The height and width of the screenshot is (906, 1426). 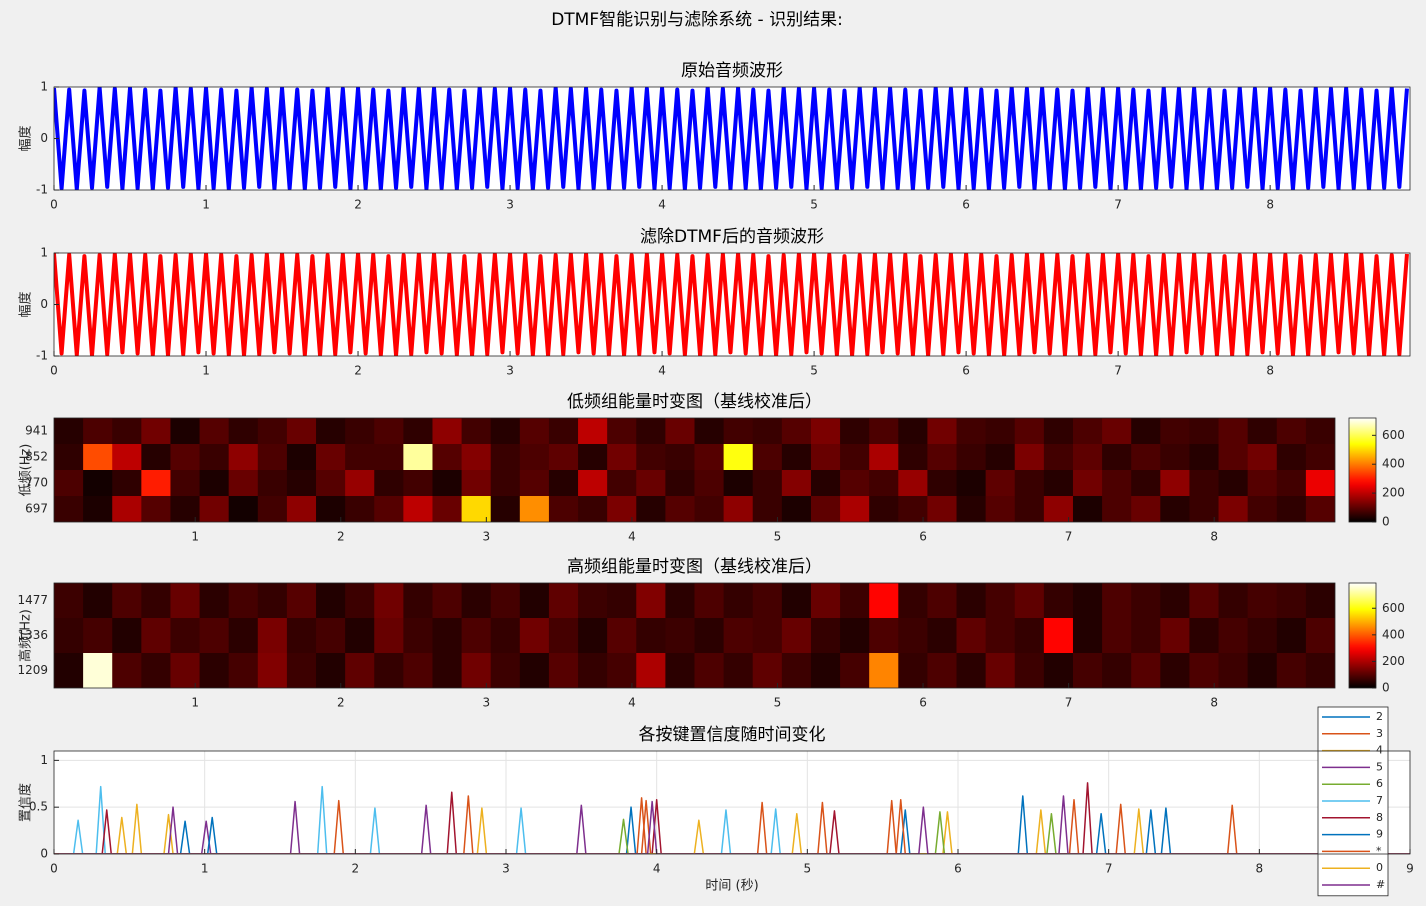 What do you see at coordinates (1379, 750) in the screenshot?
I see `legend-label: 4` at bounding box center [1379, 750].